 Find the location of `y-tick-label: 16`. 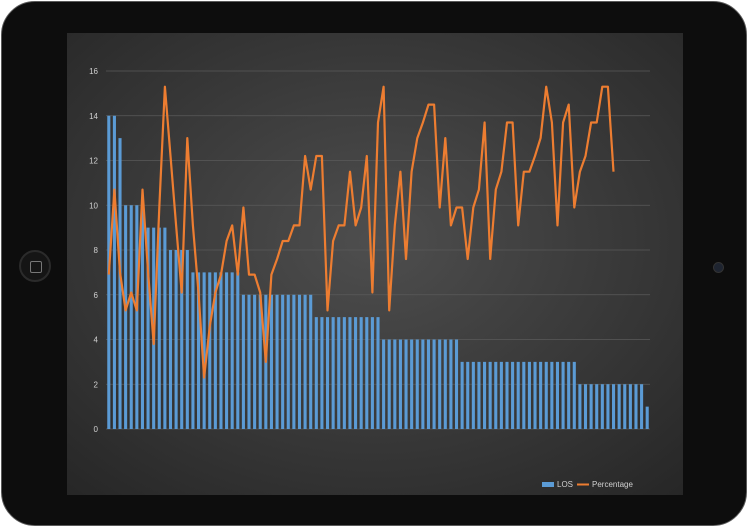

y-tick-label: 16 is located at coordinates (93, 71).